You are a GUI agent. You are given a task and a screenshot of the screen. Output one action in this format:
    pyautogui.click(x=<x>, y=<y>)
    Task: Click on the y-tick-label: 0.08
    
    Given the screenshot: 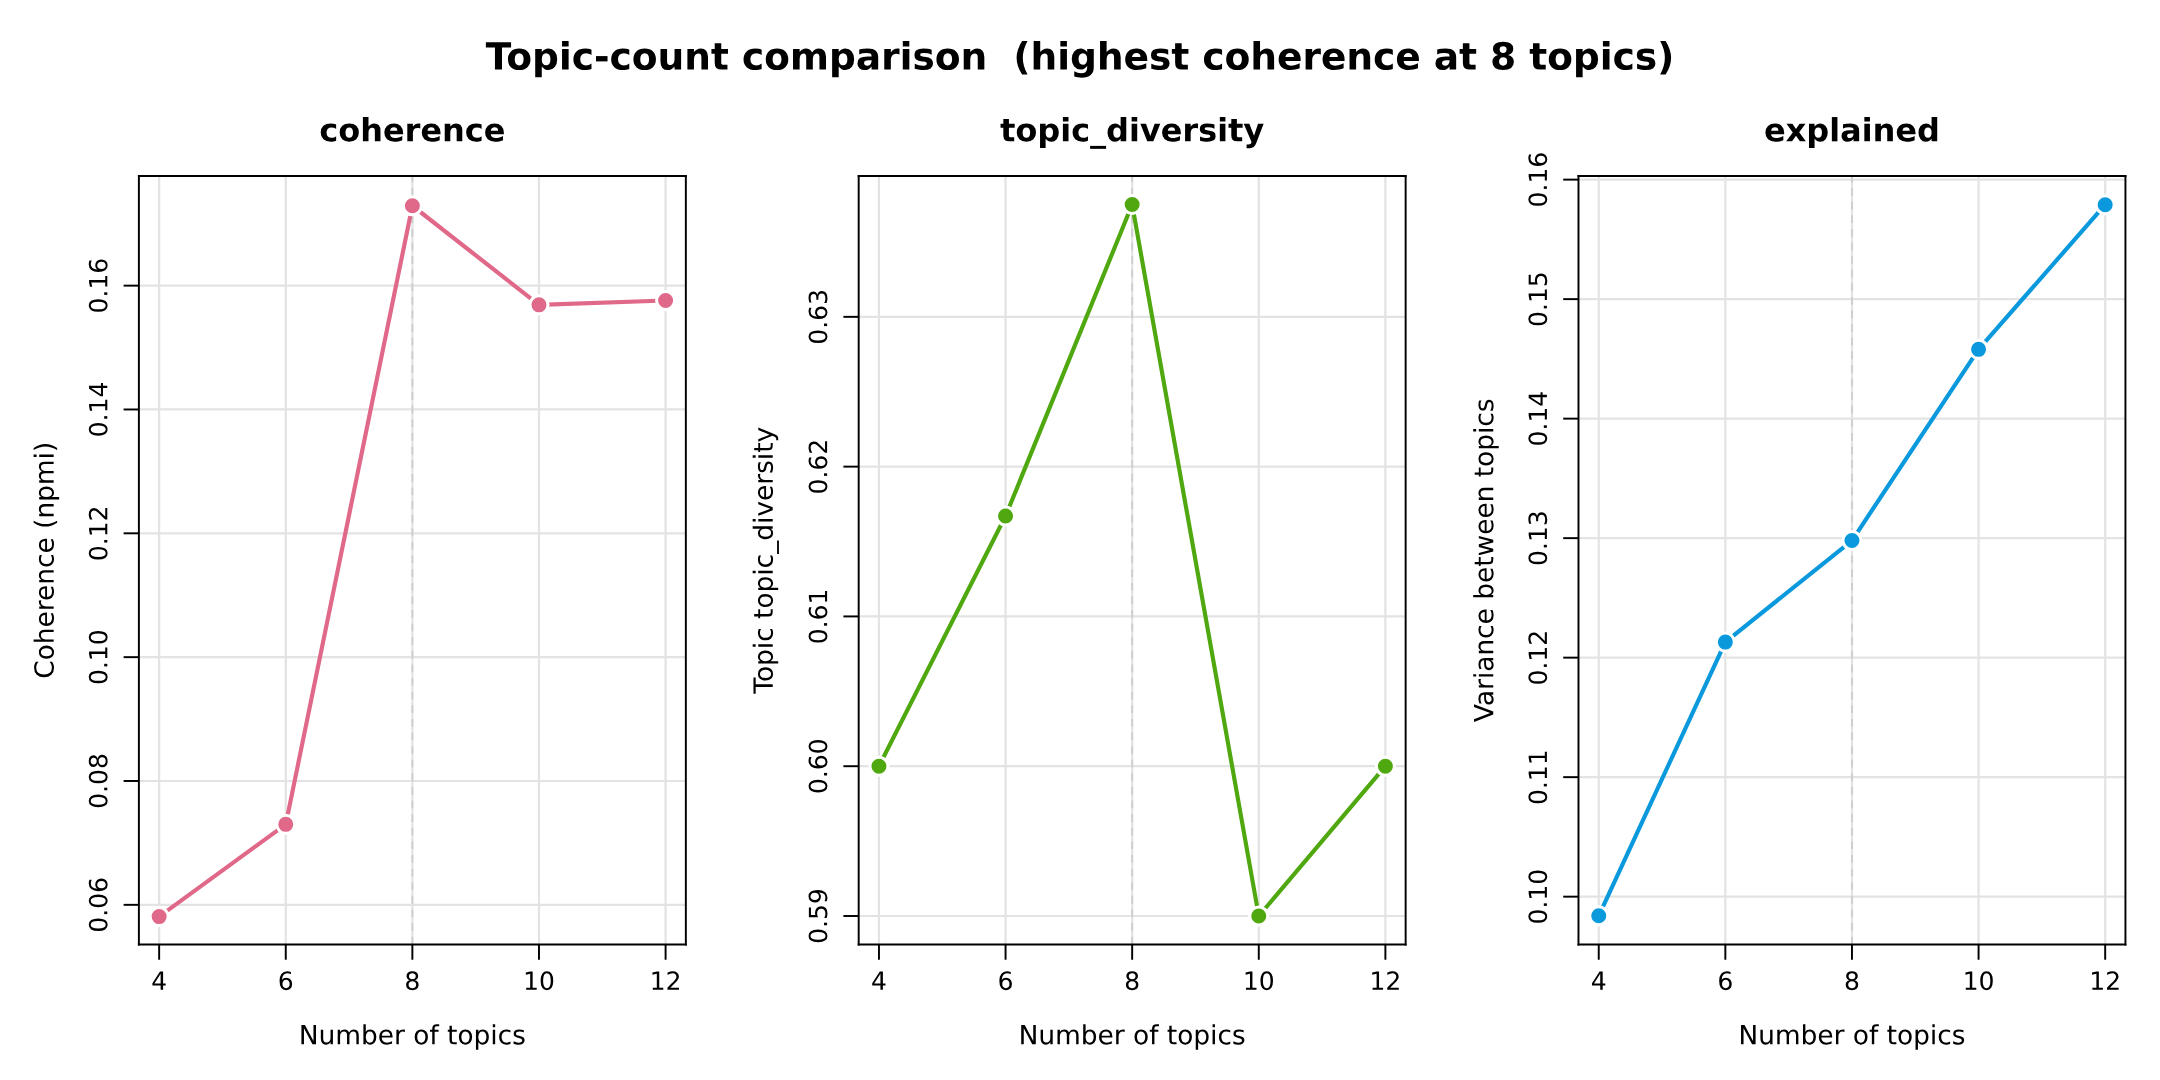 What is the action you would take?
    pyautogui.click(x=98, y=781)
    